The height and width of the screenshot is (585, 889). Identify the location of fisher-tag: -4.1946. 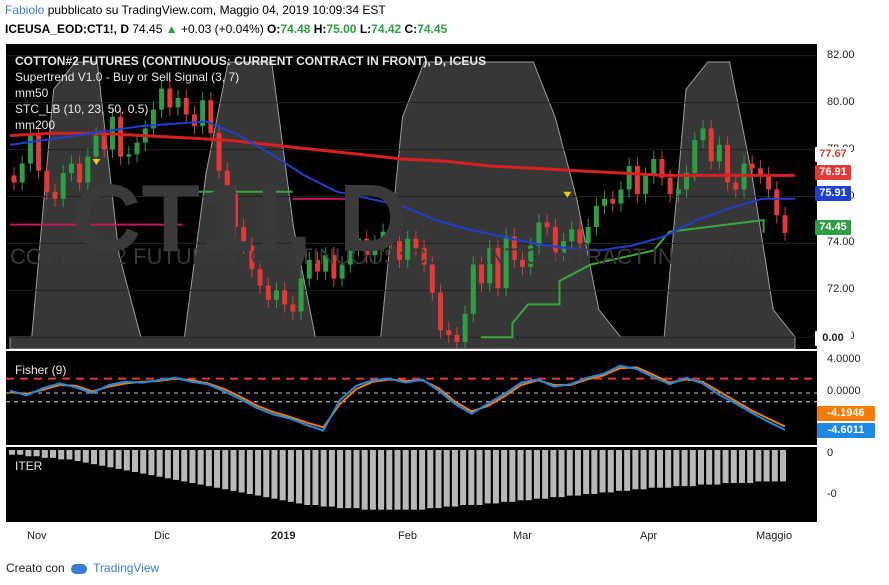
(846, 413).